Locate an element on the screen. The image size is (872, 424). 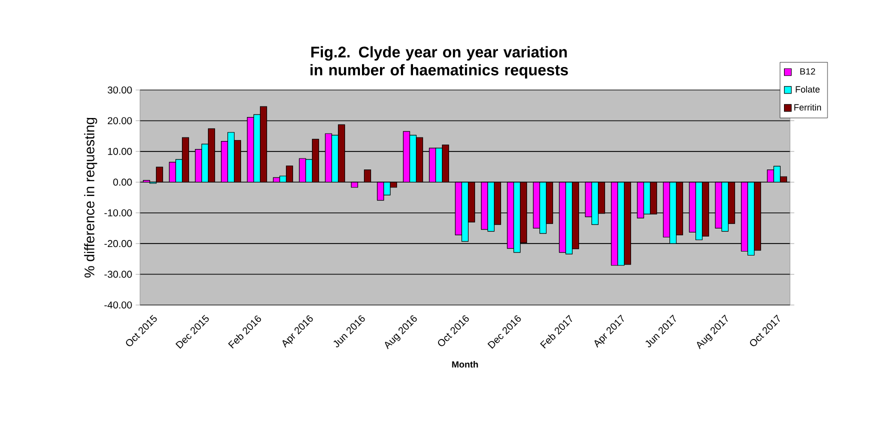
y-tick-label: 20.00 is located at coordinates (120, 120).